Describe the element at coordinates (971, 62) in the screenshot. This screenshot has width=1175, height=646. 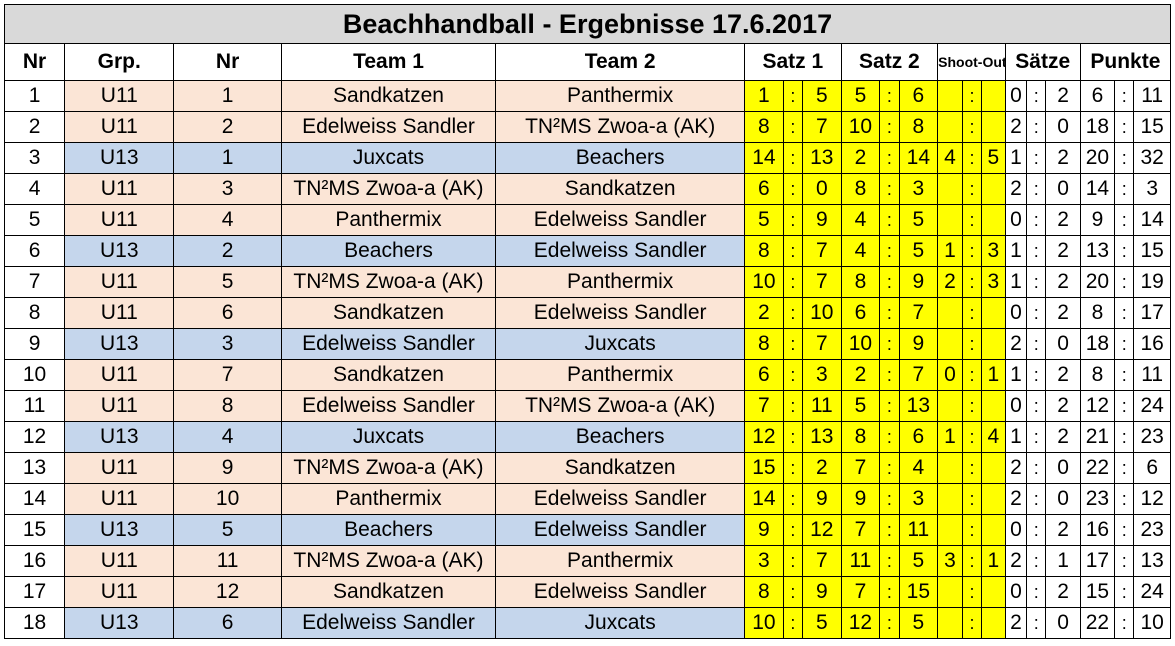
I see `col-header-shootout: Shoot-Out` at that location.